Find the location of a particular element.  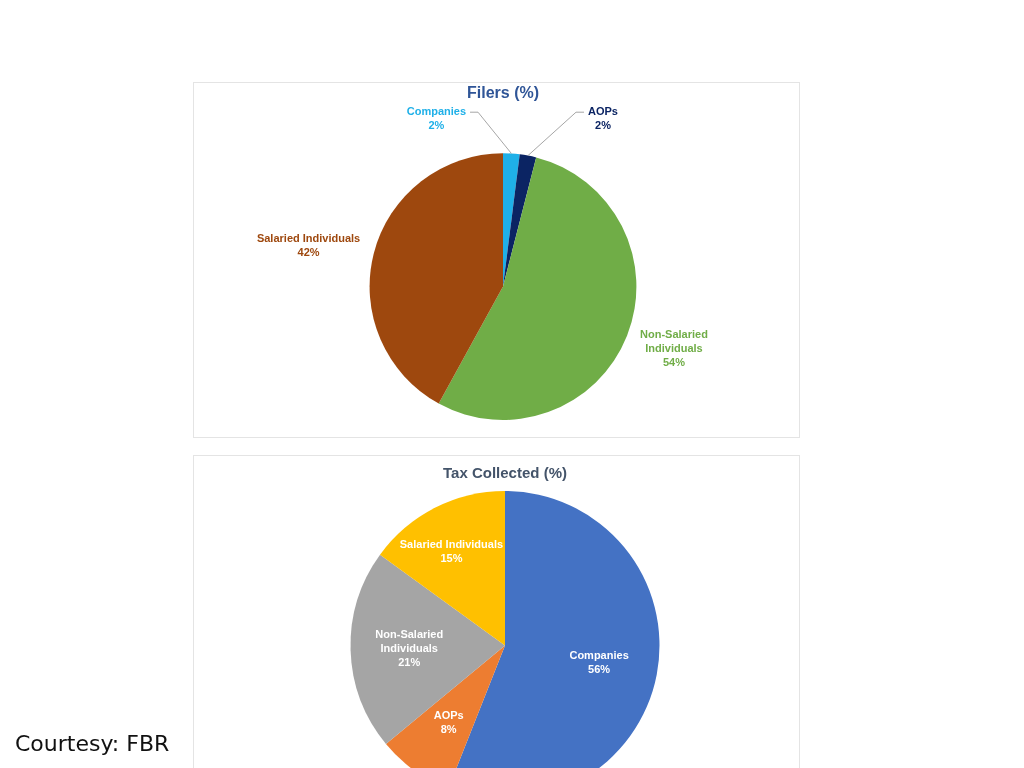

data-label: 42% is located at coordinates (308, 252).